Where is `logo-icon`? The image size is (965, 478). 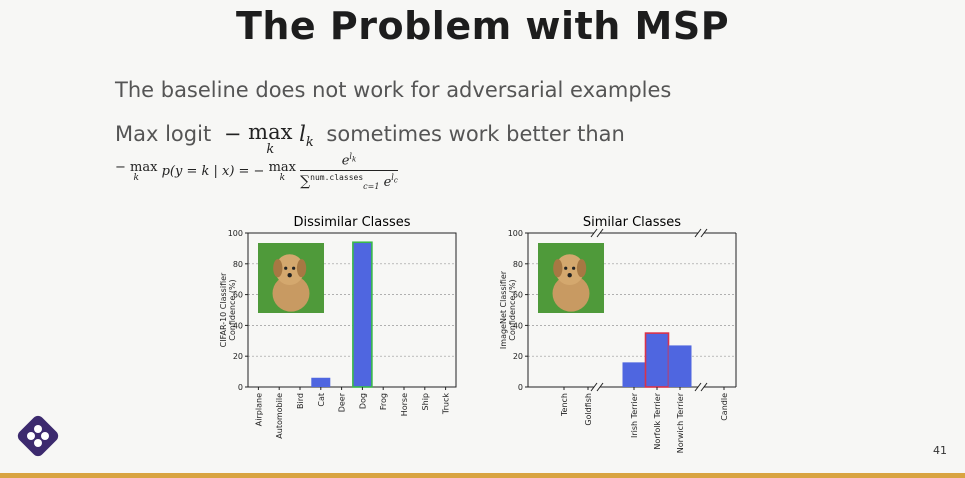 logo-icon is located at coordinates (38, 436).